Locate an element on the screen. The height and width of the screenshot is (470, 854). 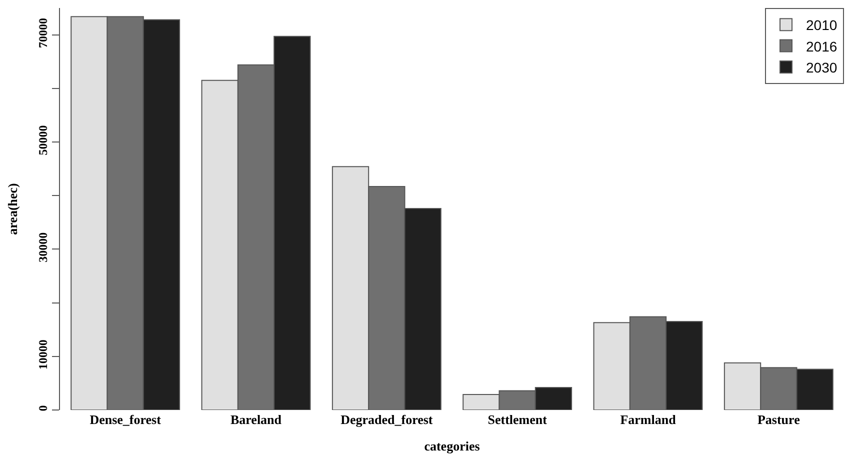
y-tick-label: 70000 is located at coordinates (43, 33).